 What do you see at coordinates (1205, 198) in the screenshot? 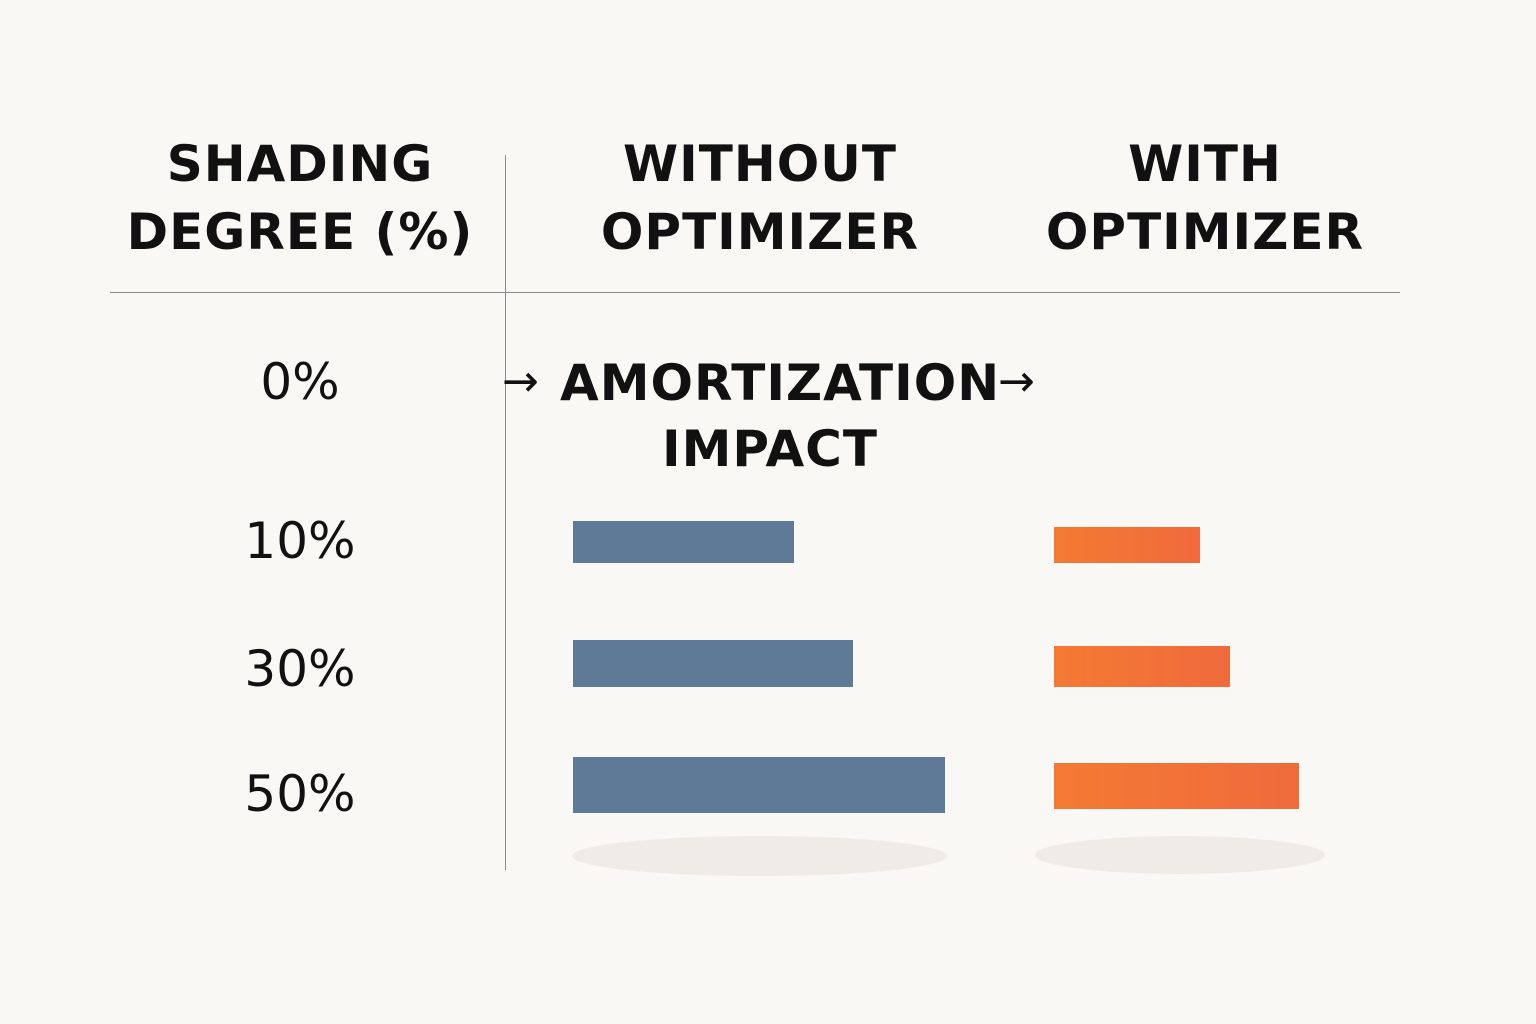
I see `header-with-optimizer: WITH OPTIMIZER` at bounding box center [1205, 198].